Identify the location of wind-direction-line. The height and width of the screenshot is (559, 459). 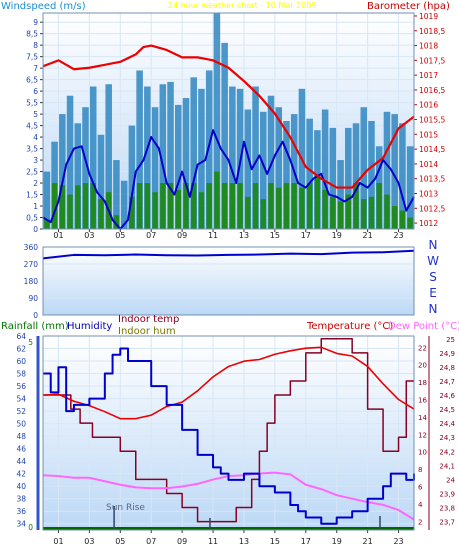
(228, 254).